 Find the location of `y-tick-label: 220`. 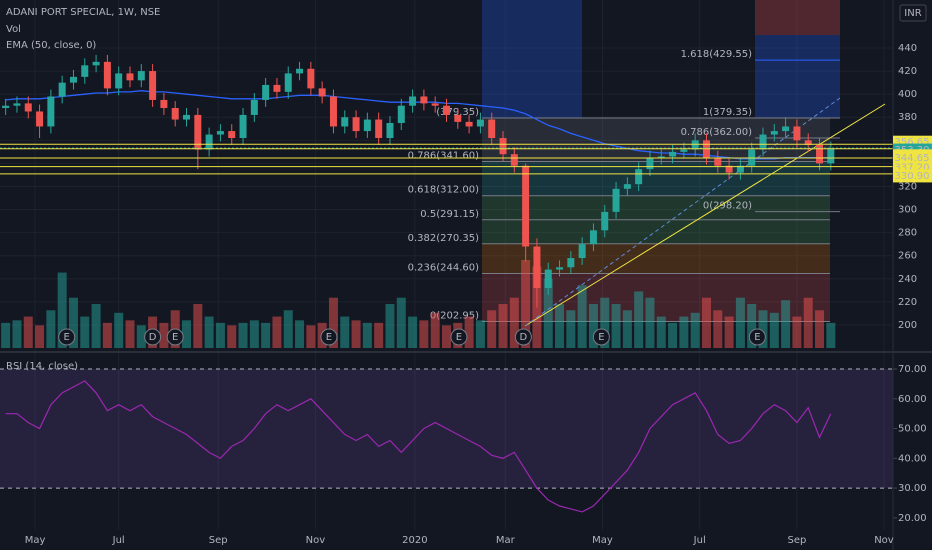

y-tick-label: 220 is located at coordinates (907, 302).